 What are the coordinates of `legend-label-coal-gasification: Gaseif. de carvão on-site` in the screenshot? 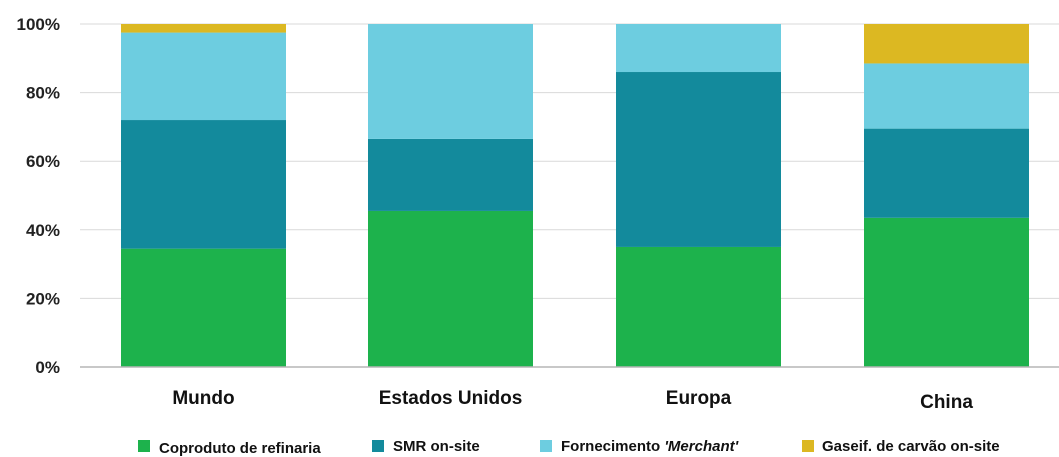 It's located at (911, 446).